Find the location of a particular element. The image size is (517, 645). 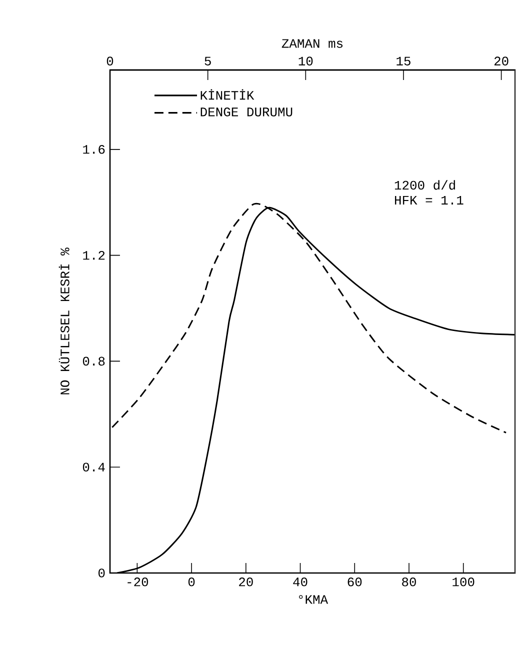

y-tick-label: 0.4 is located at coordinates (93, 467).